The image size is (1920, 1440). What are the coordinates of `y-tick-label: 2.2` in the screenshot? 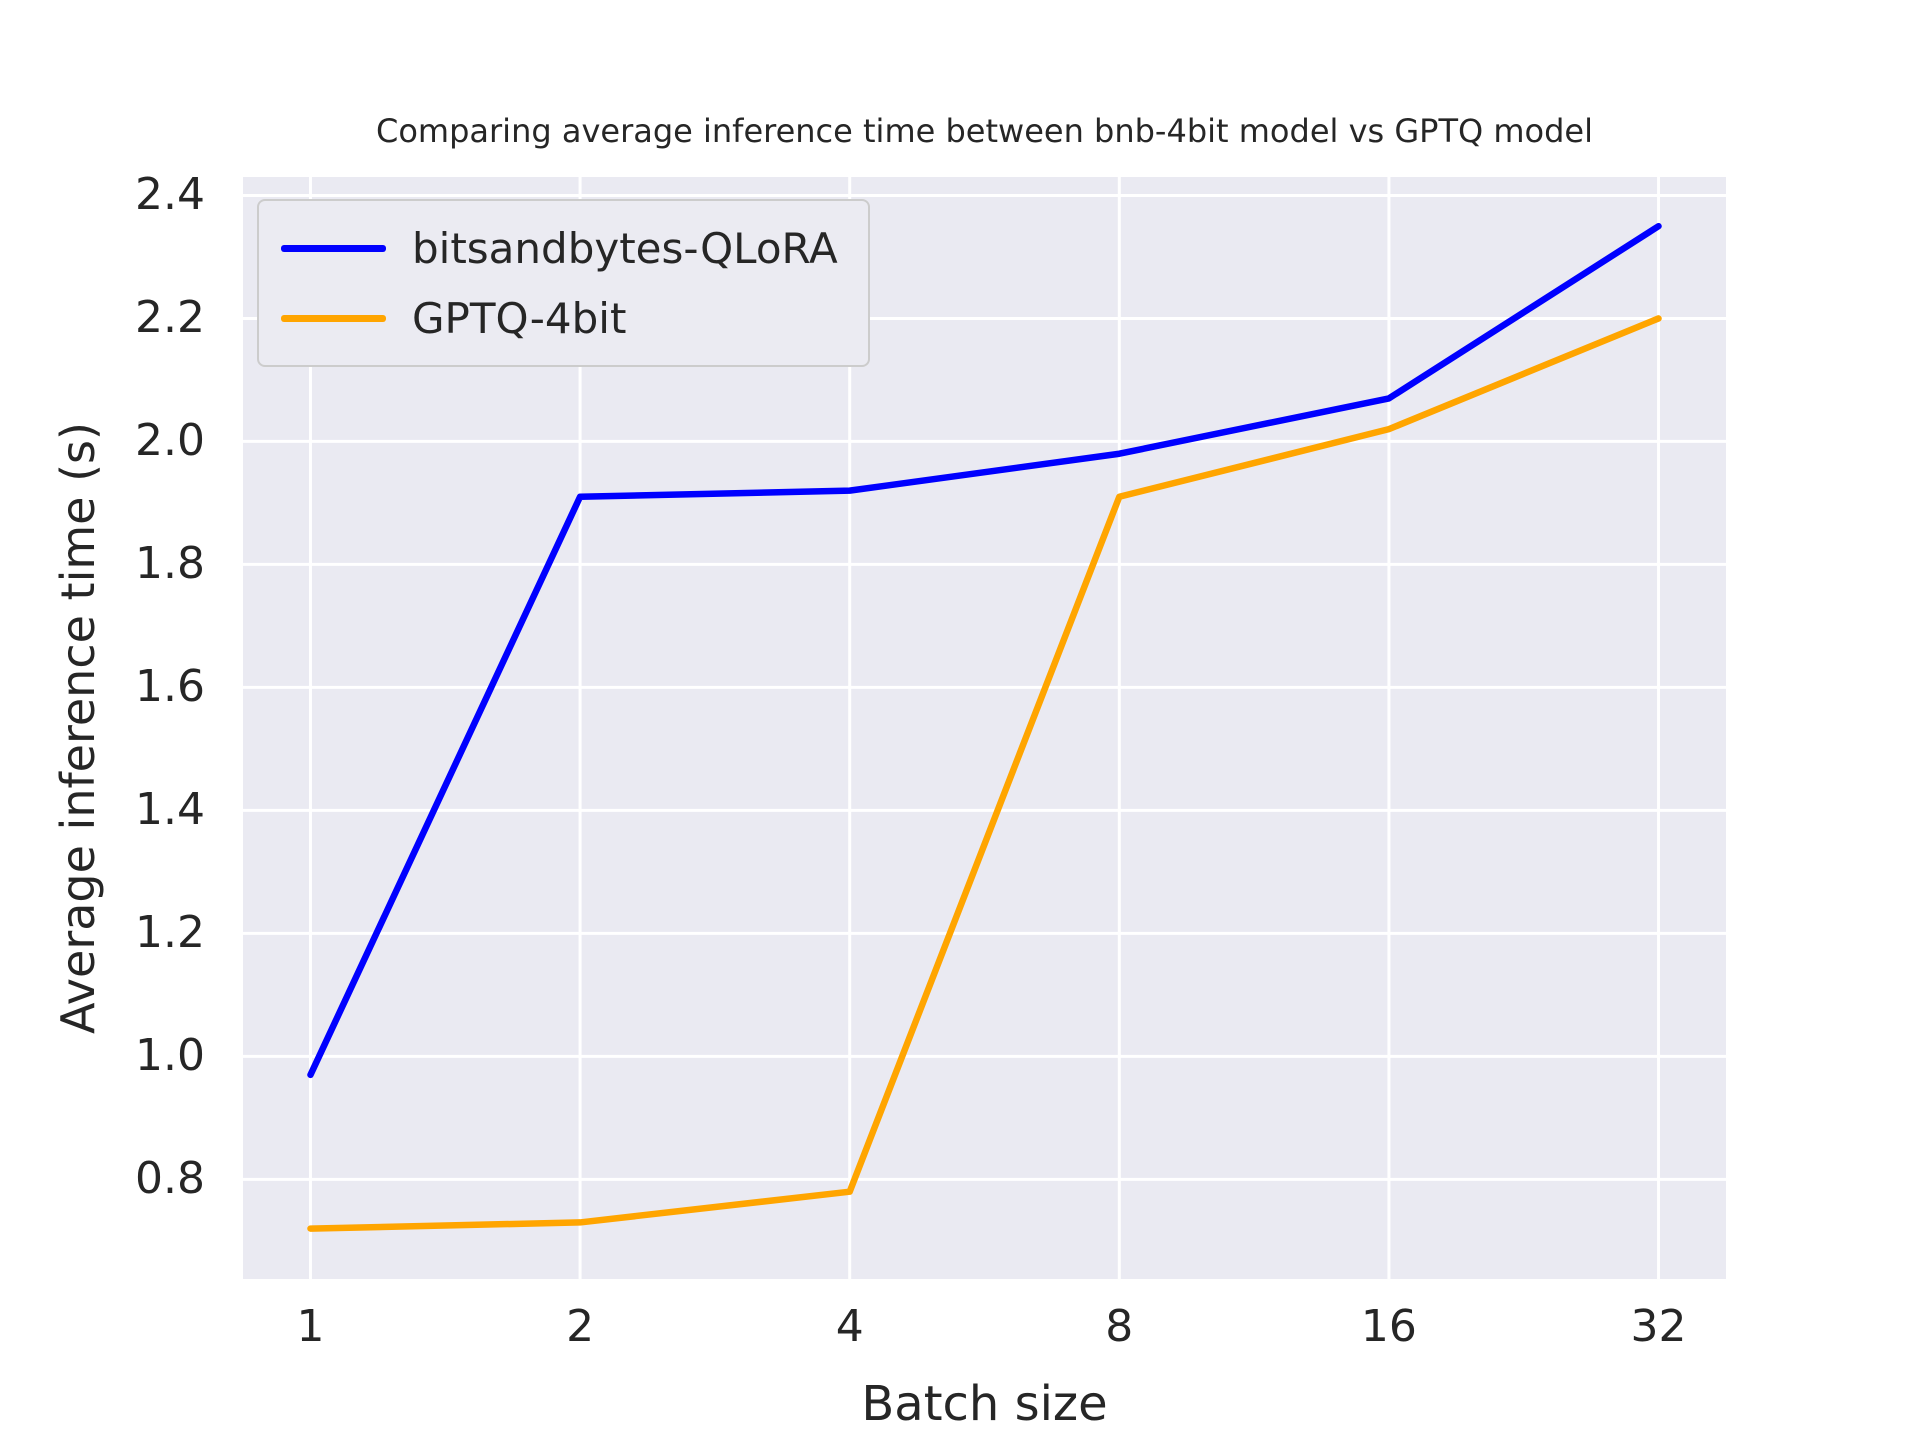 It's located at (170, 318).